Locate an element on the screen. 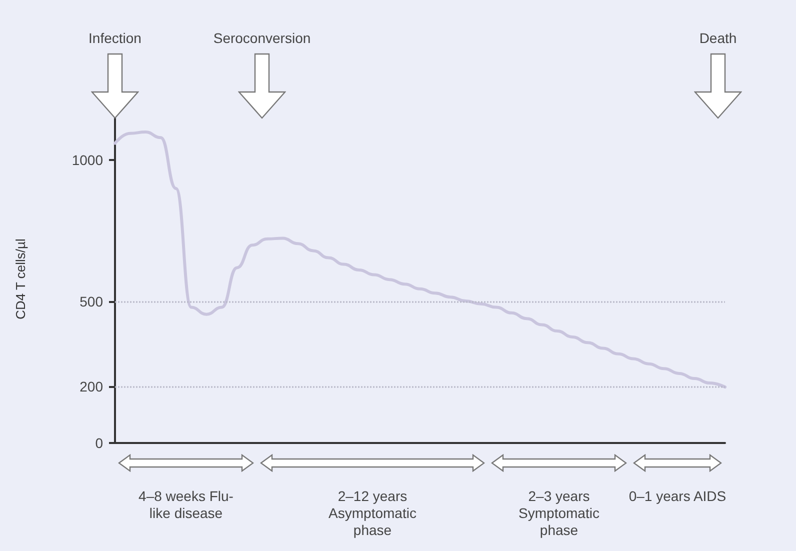 This screenshot has width=796, height=551. y-tick-label: 1000 is located at coordinates (88, 160).